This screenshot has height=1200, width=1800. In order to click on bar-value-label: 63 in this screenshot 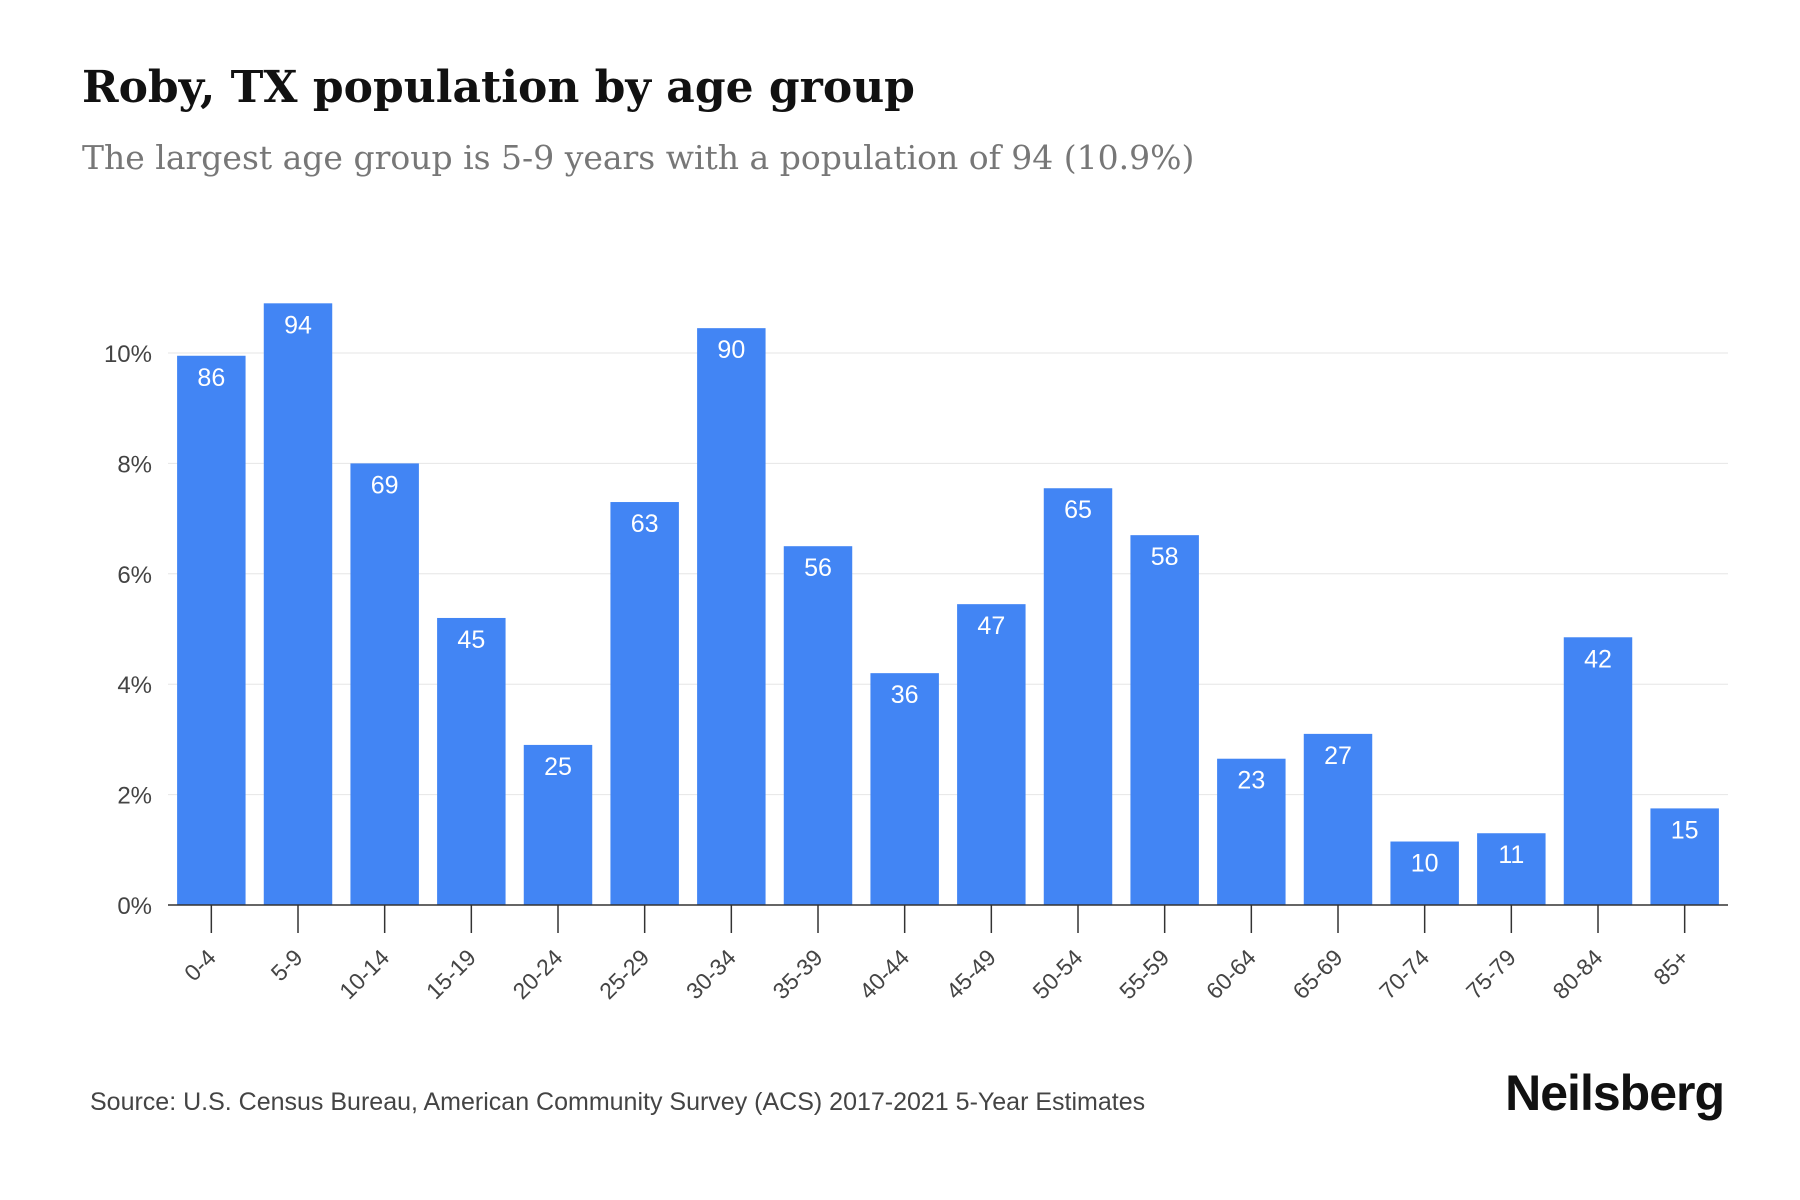, I will do `click(645, 524)`.